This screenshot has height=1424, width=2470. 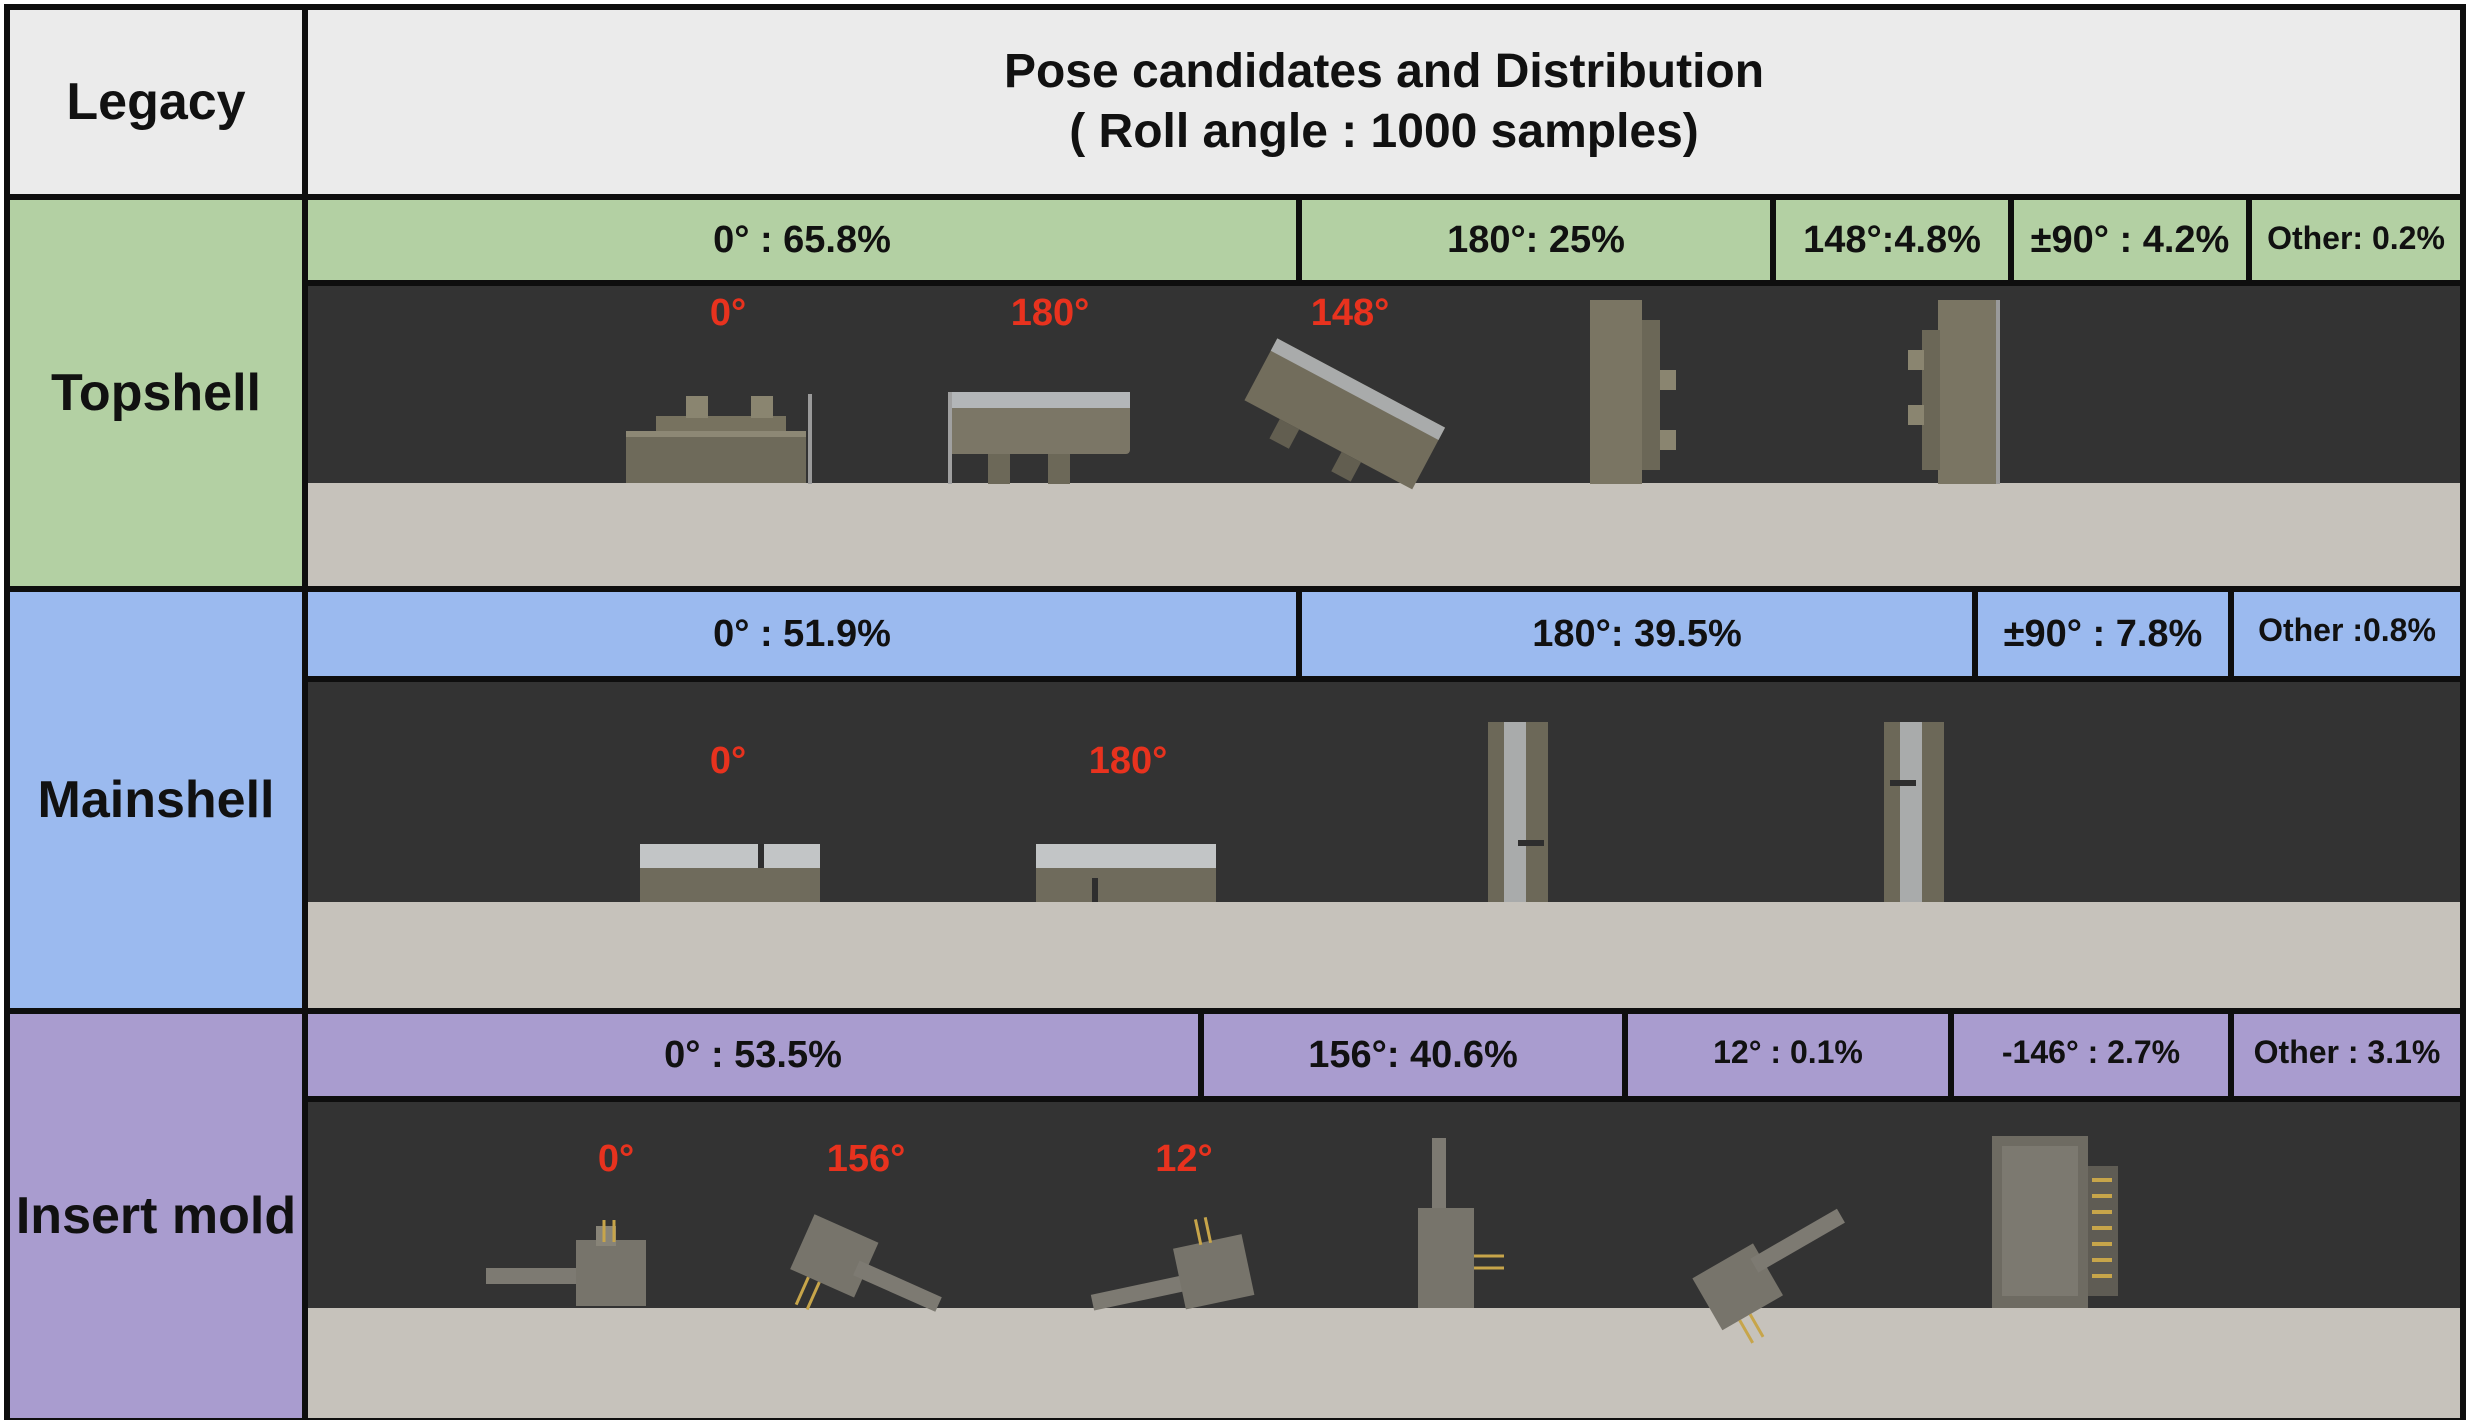 I want to click on pose-label-156: 156°, so click(x=866, y=1159).